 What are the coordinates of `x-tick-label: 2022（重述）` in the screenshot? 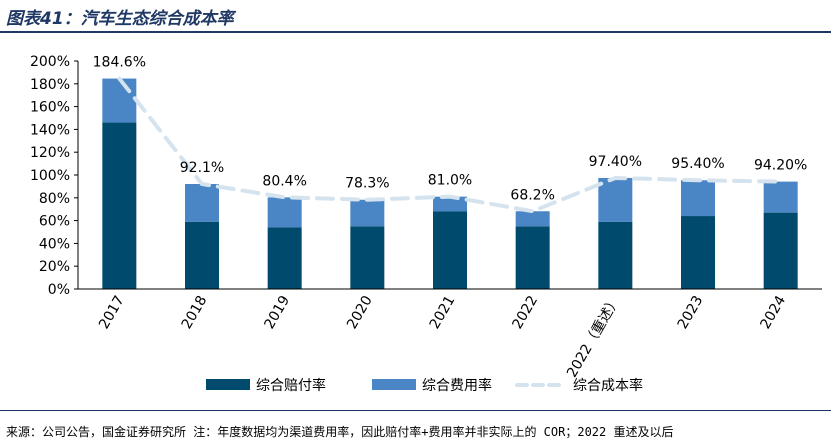 It's located at (594, 336).